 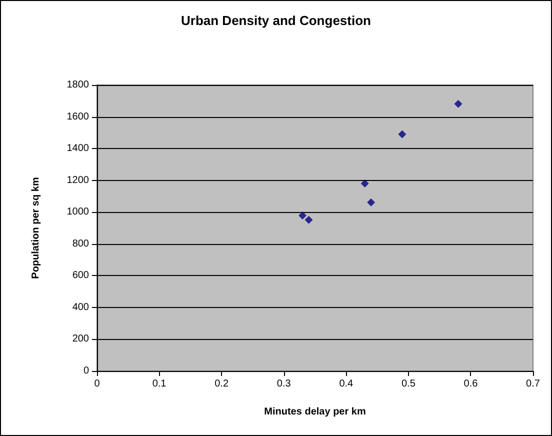 What do you see at coordinates (78, 212) in the screenshot?
I see `y-tick-label: 1000` at bounding box center [78, 212].